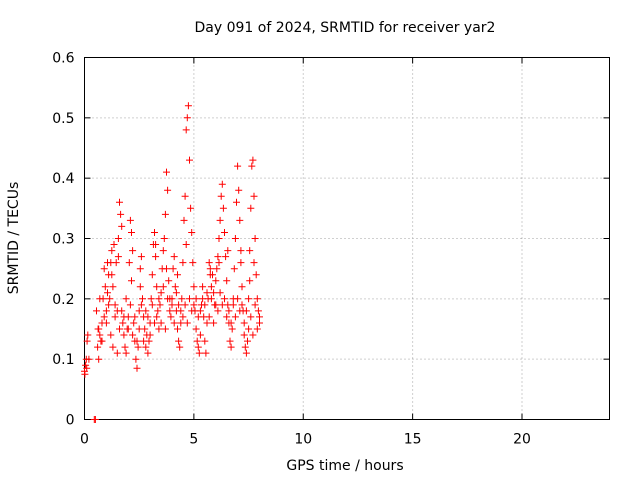  I want to click on y-tick-label: 0.5, so click(63, 119).